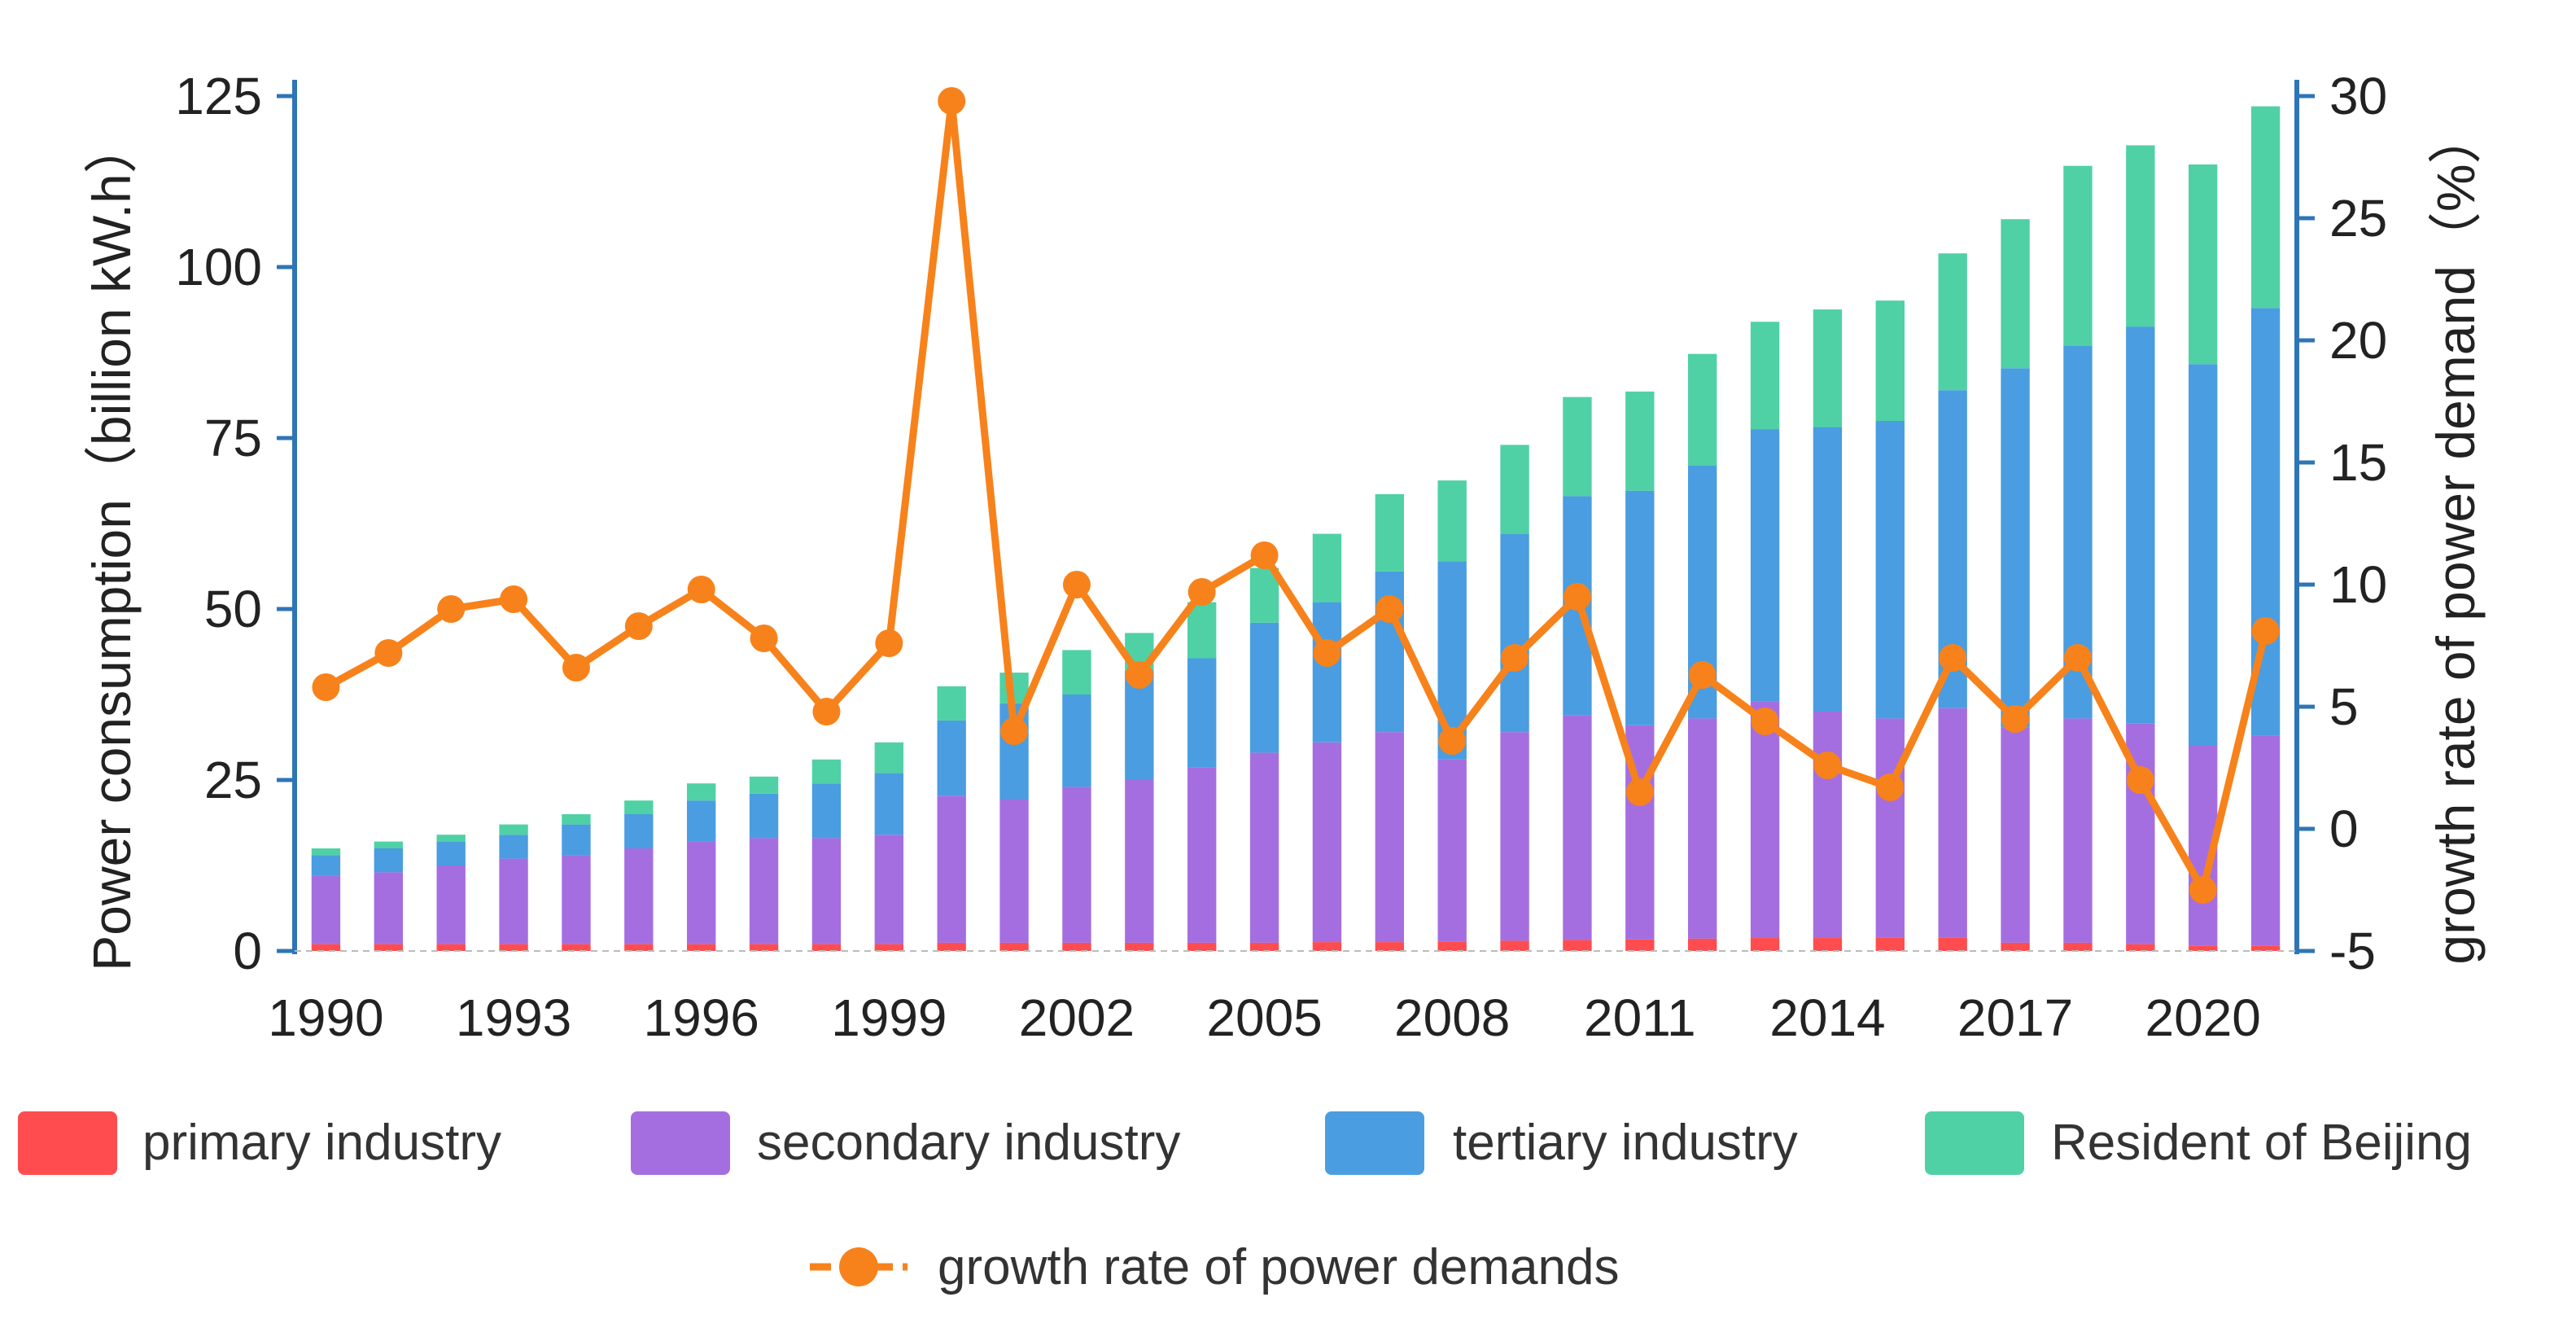 The image size is (2576, 1319). Describe the element at coordinates (218, 267) in the screenshot. I see `left-y-tick-label: 100` at that location.